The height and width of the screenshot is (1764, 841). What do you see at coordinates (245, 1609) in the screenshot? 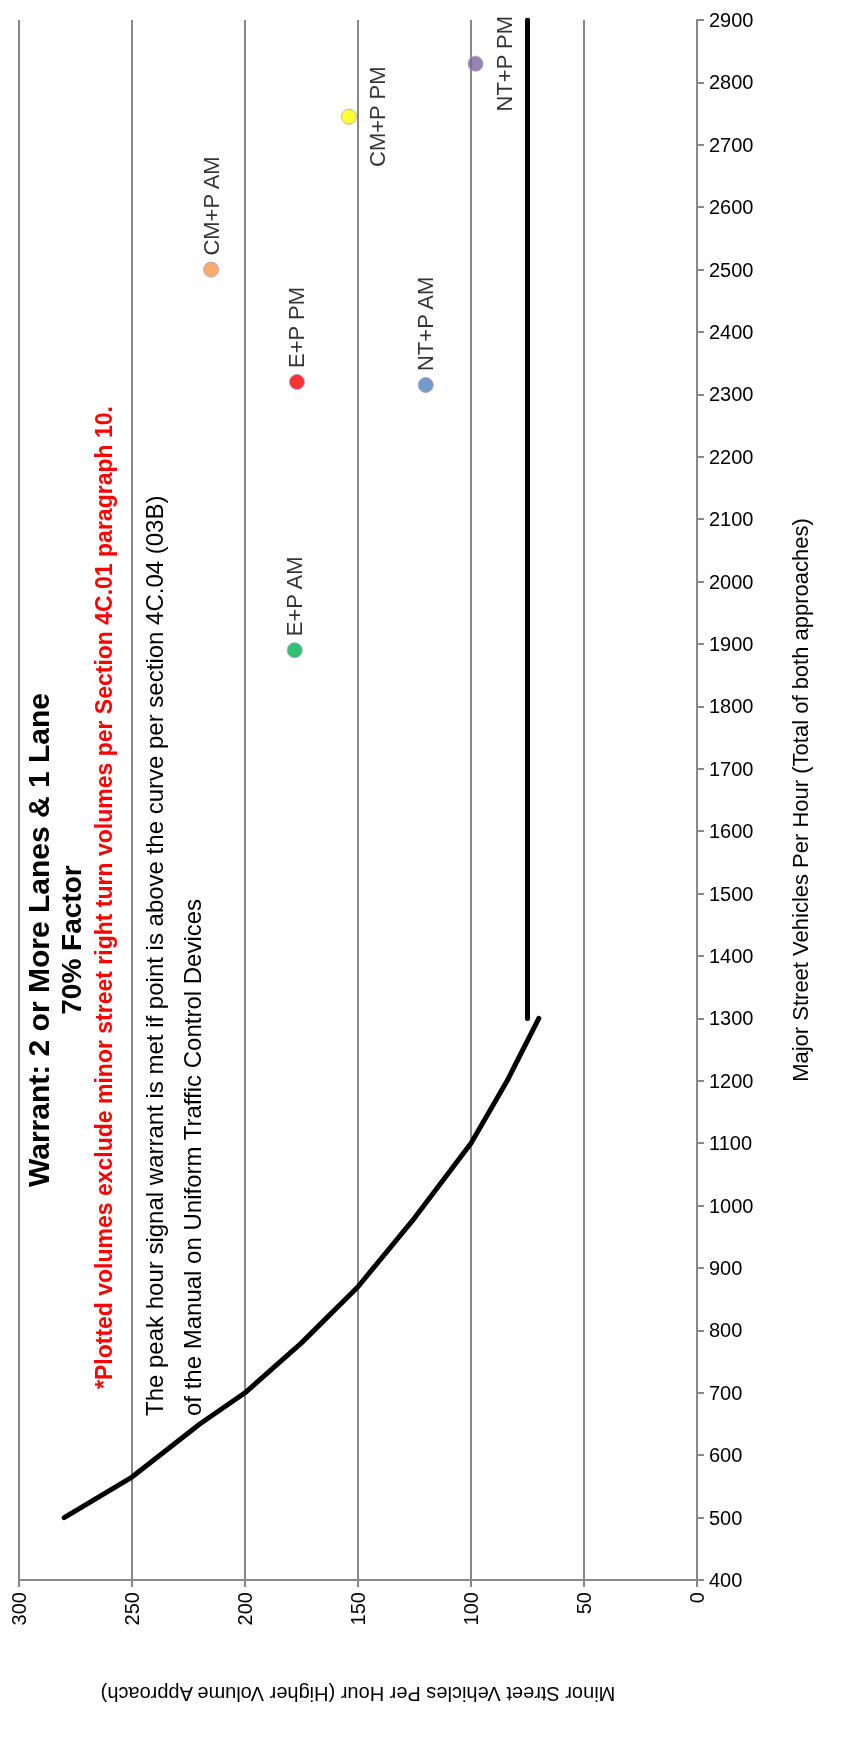
I see `x-tick-label: 200` at bounding box center [245, 1609].